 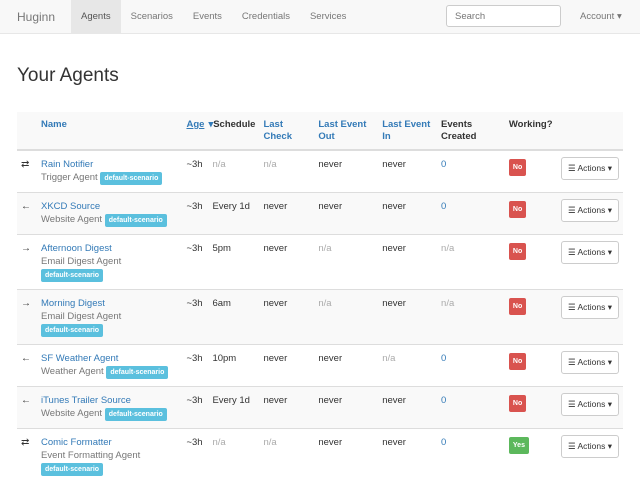 I want to click on nav-events: Events, so click(x=207, y=16).